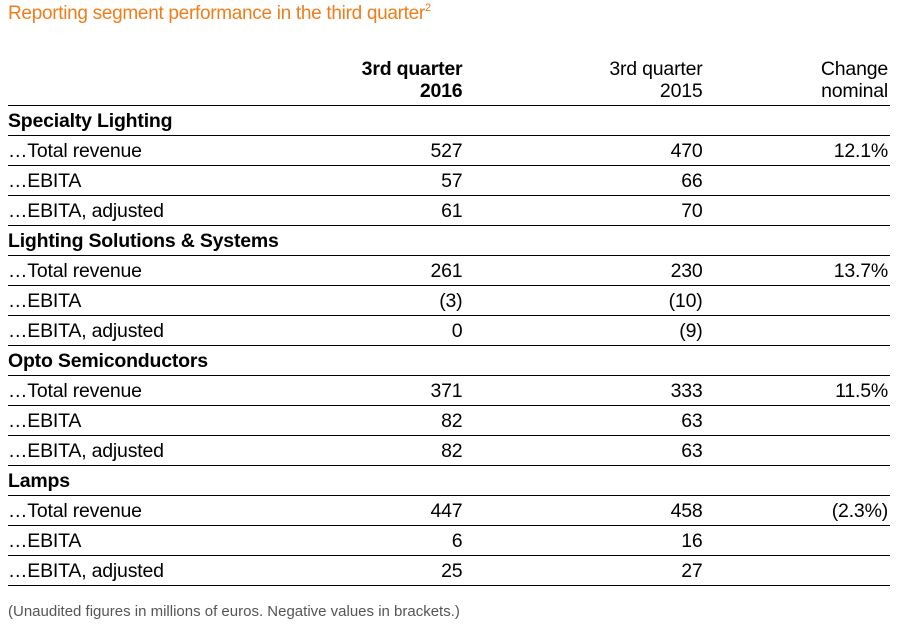 Image resolution: width=913 pixels, height=632 pixels. What do you see at coordinates (584, 390) in the screenshot?
I see `value-2015: 333` at bounding box center [584, 390].